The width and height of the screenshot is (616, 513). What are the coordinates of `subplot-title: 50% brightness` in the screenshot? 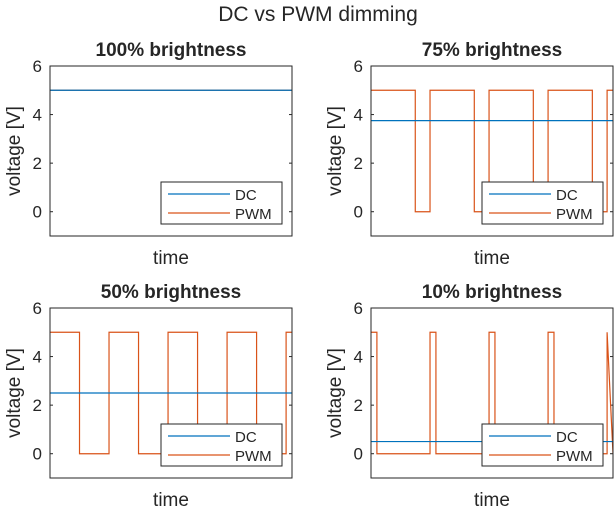 It's located at (171, 292).